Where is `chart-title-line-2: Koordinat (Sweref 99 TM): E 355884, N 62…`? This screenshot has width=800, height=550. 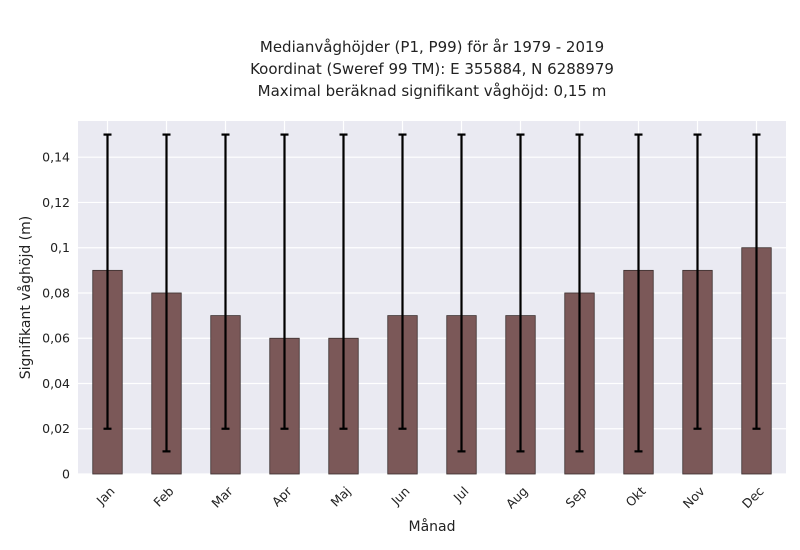 chart-title-line-2: Koordinat (Sweref 99 TM): E 355884, N 62… is located at coordinates (432, 69).